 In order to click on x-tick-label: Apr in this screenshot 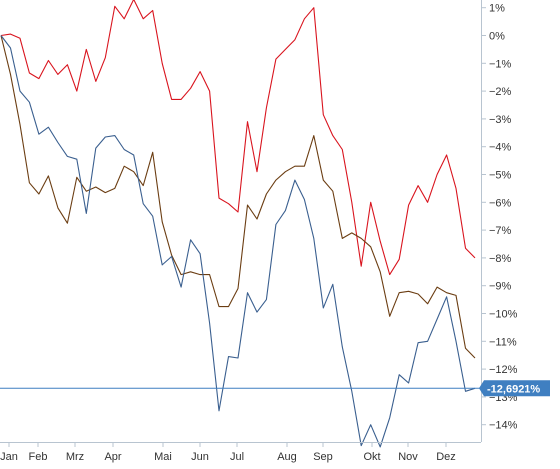, I will do `click(112, 457)`.